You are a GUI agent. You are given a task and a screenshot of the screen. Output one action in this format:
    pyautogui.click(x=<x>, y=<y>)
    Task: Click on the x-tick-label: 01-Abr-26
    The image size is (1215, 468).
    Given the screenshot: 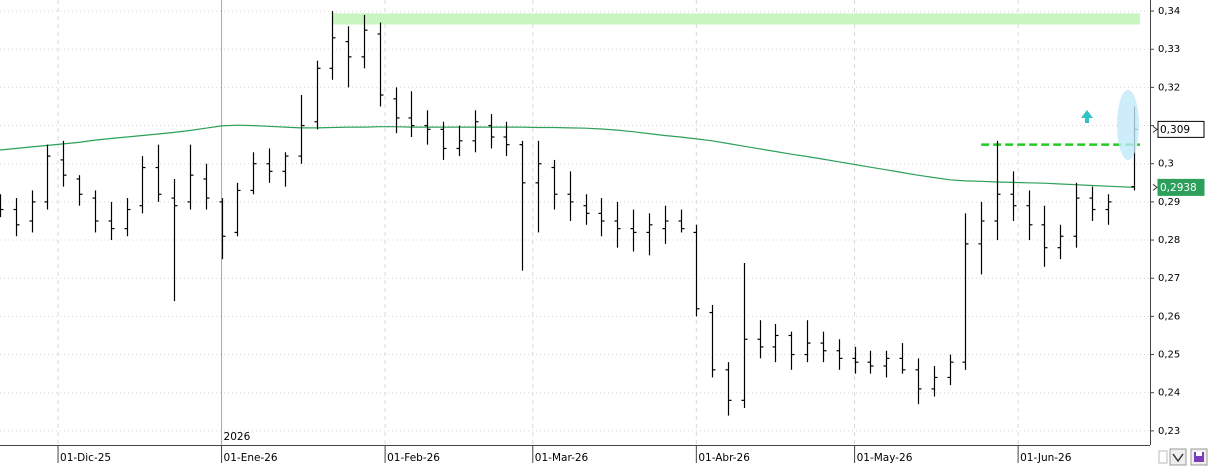 What is the action you would take?
    pyautogui.click(x=724, y=458)
    